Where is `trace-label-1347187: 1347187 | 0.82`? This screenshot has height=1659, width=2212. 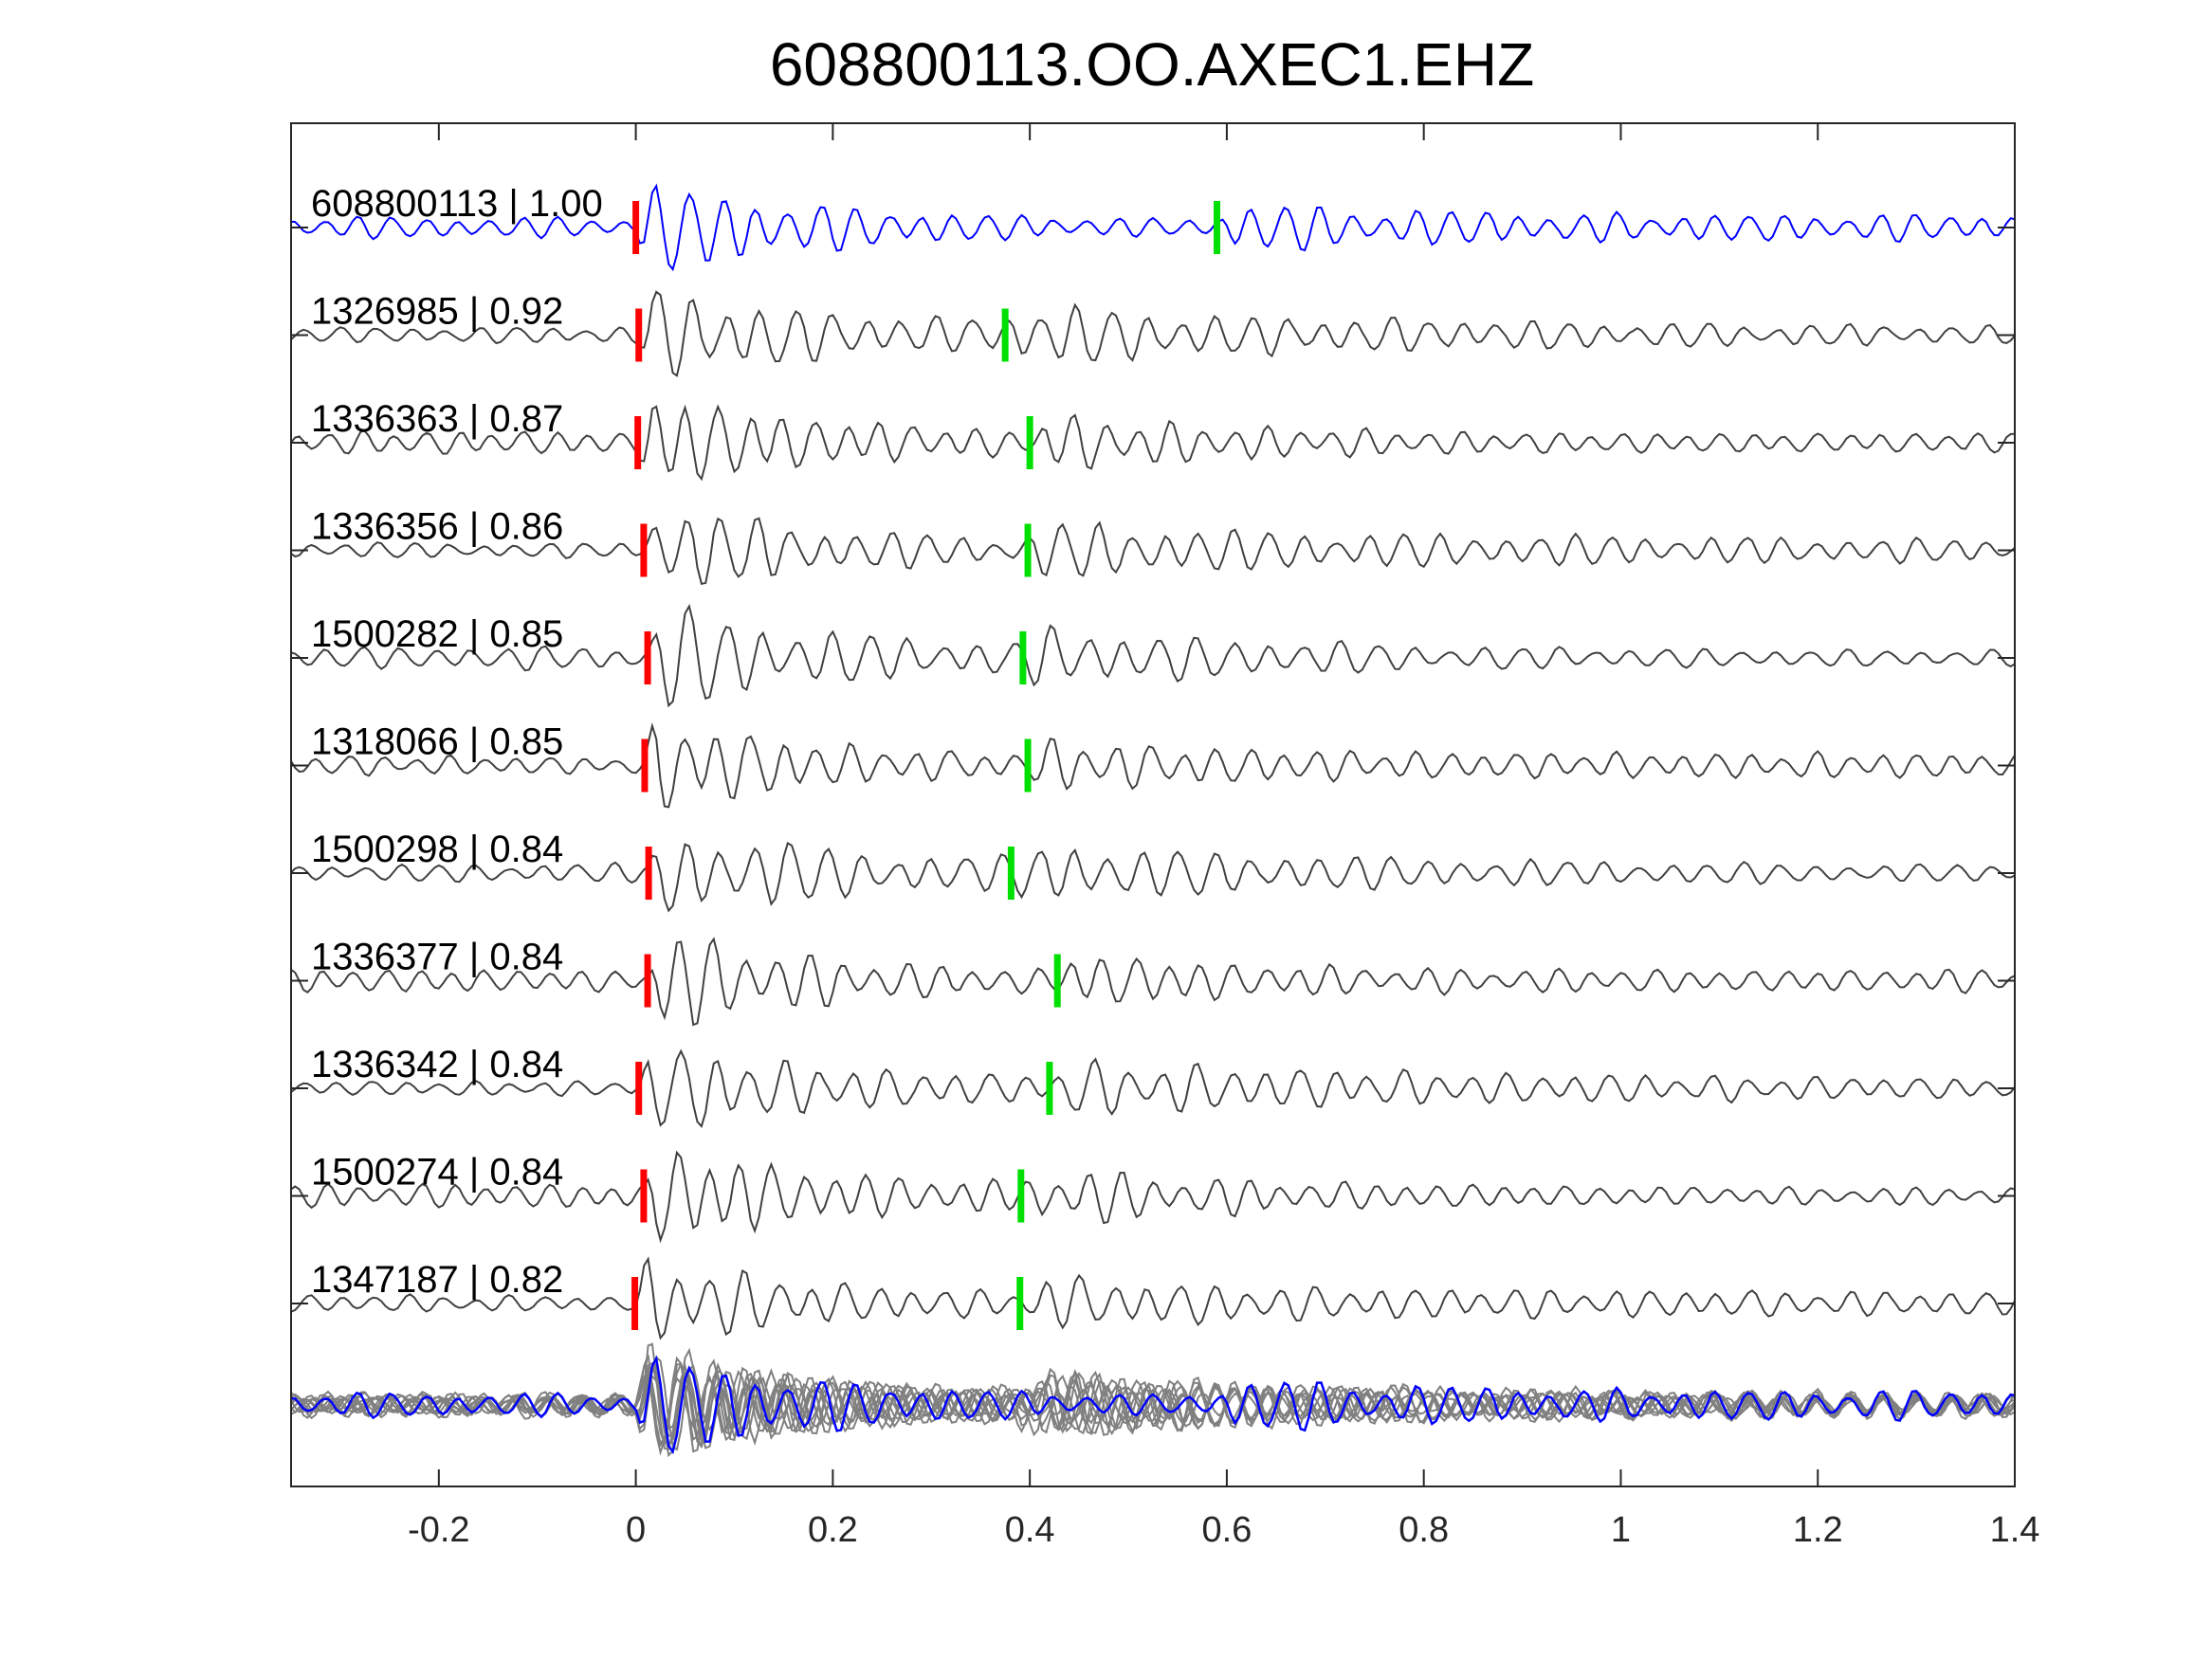
trace-label-1347187: 1347187 | 0.82 is located at coordinates (437, 1280).